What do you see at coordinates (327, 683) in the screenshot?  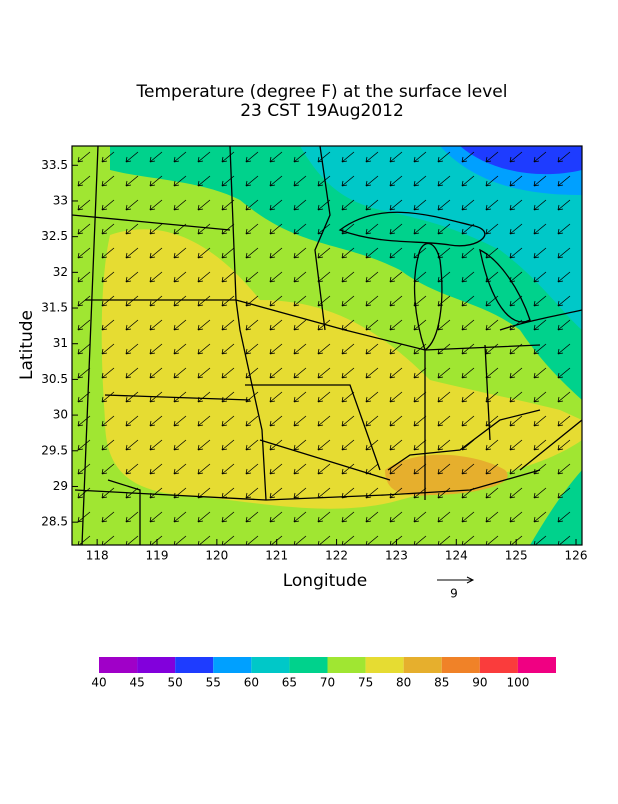 I see `colorbar-label: 70` at bounding box center [327, 683].